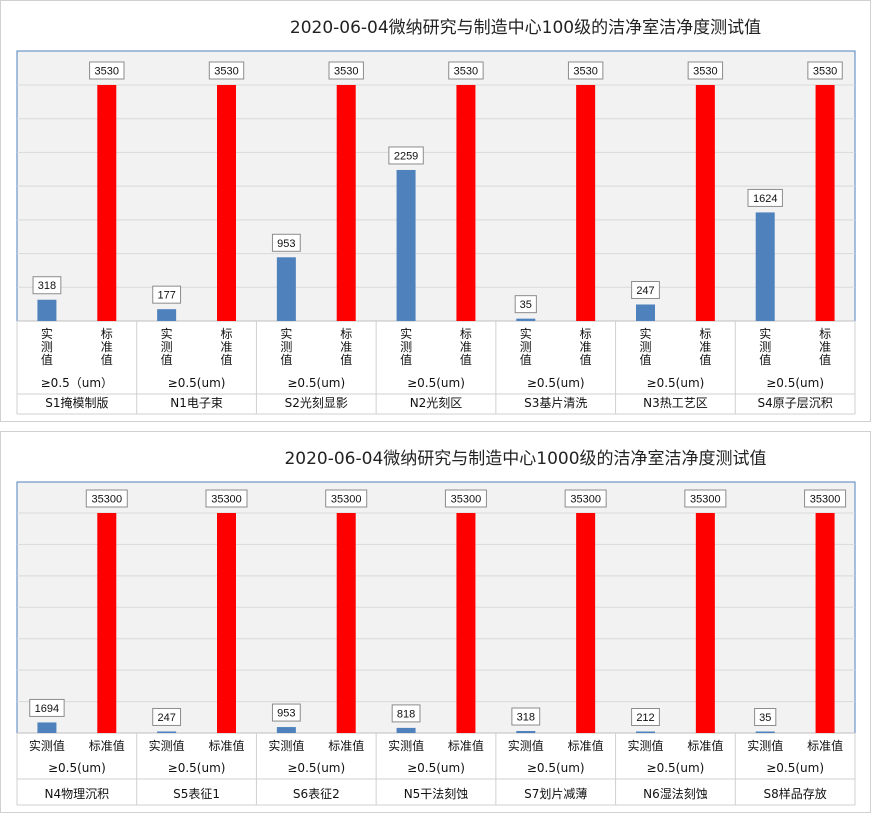  Describe the element at coordinates (525, 459) in the screenshot. I see `chart-title: 2020-06-04微纳研究与制造中心1000级的洁净室洁净度测试值` at that location.